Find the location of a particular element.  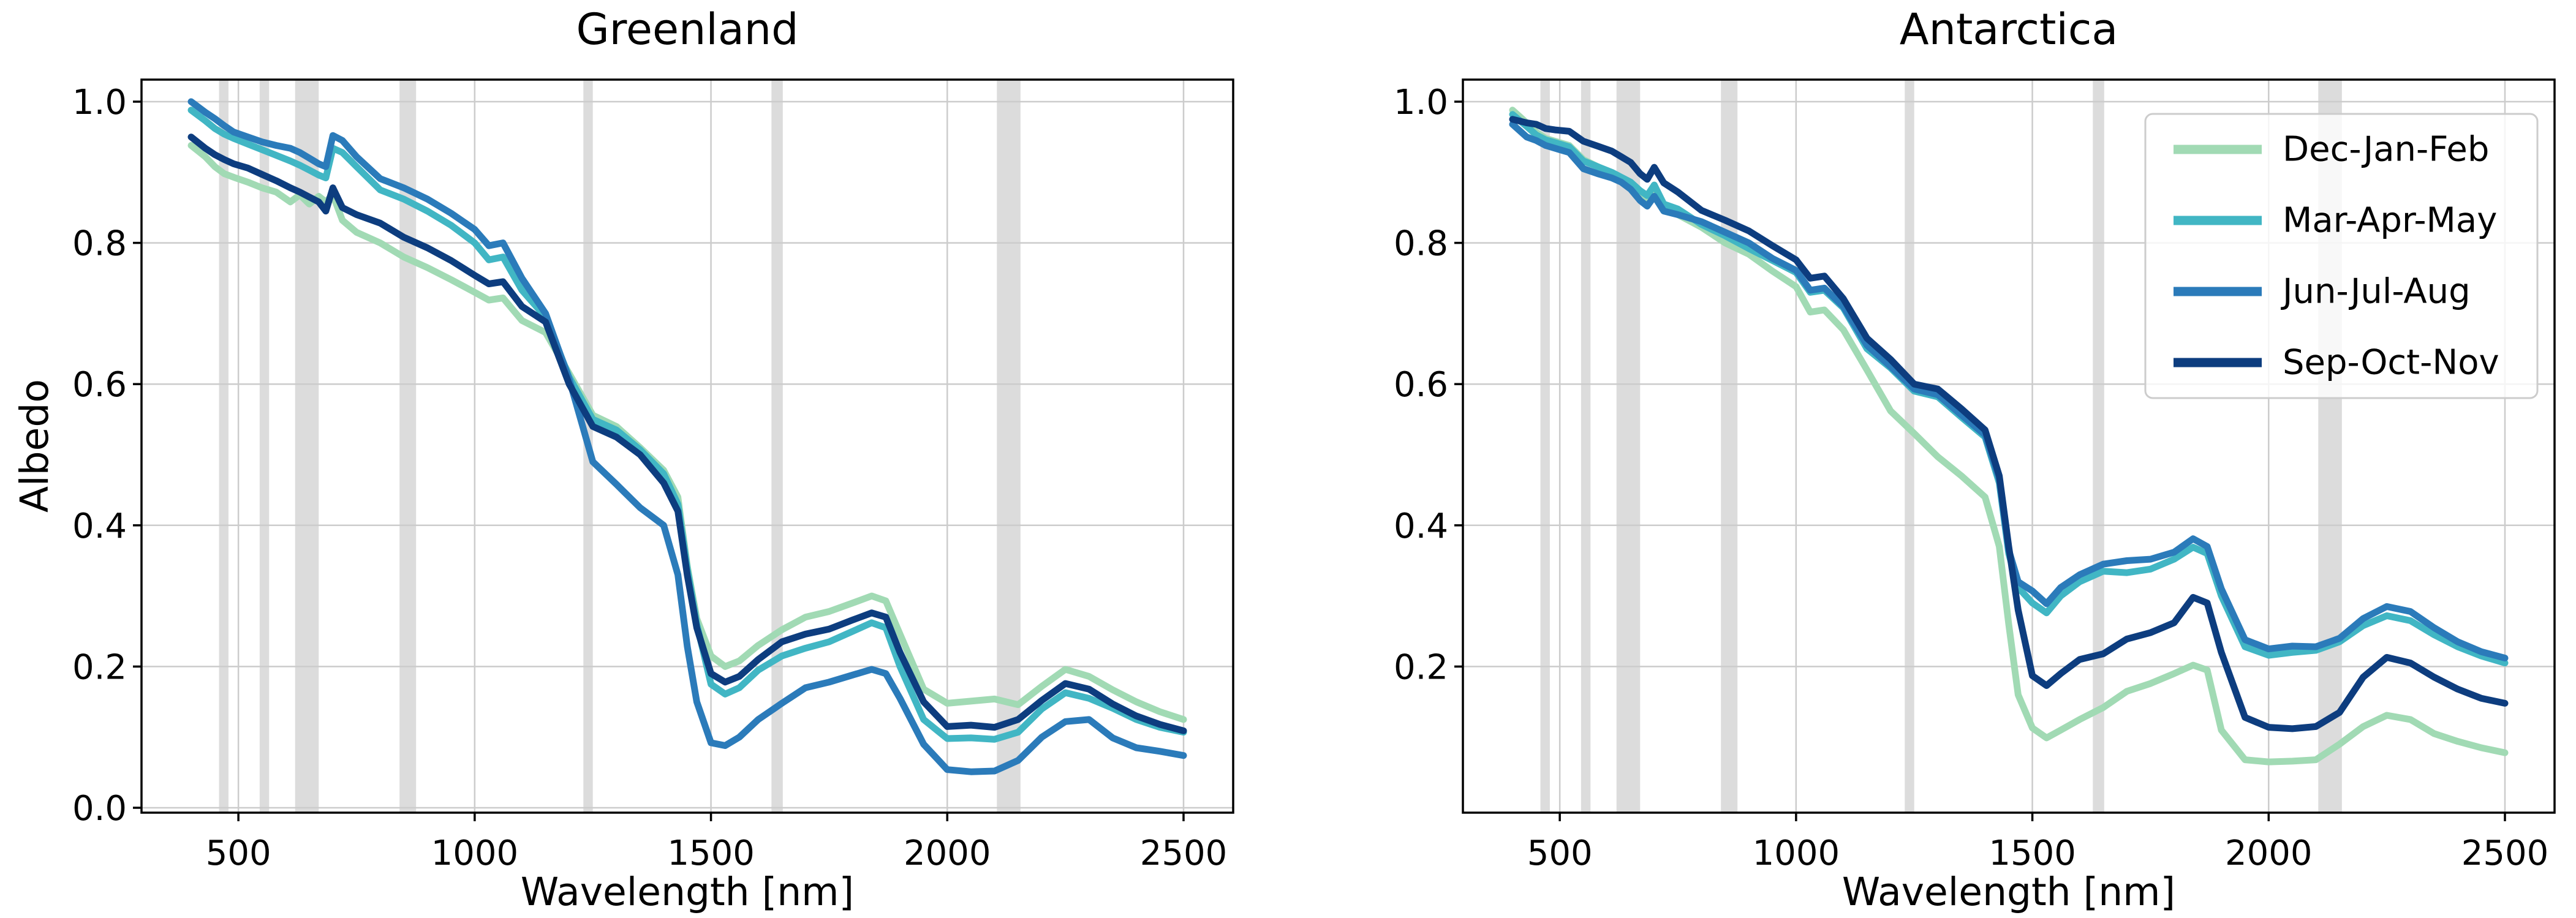

panel-title-greenland: Greenland is located at coordinates (687, 29).